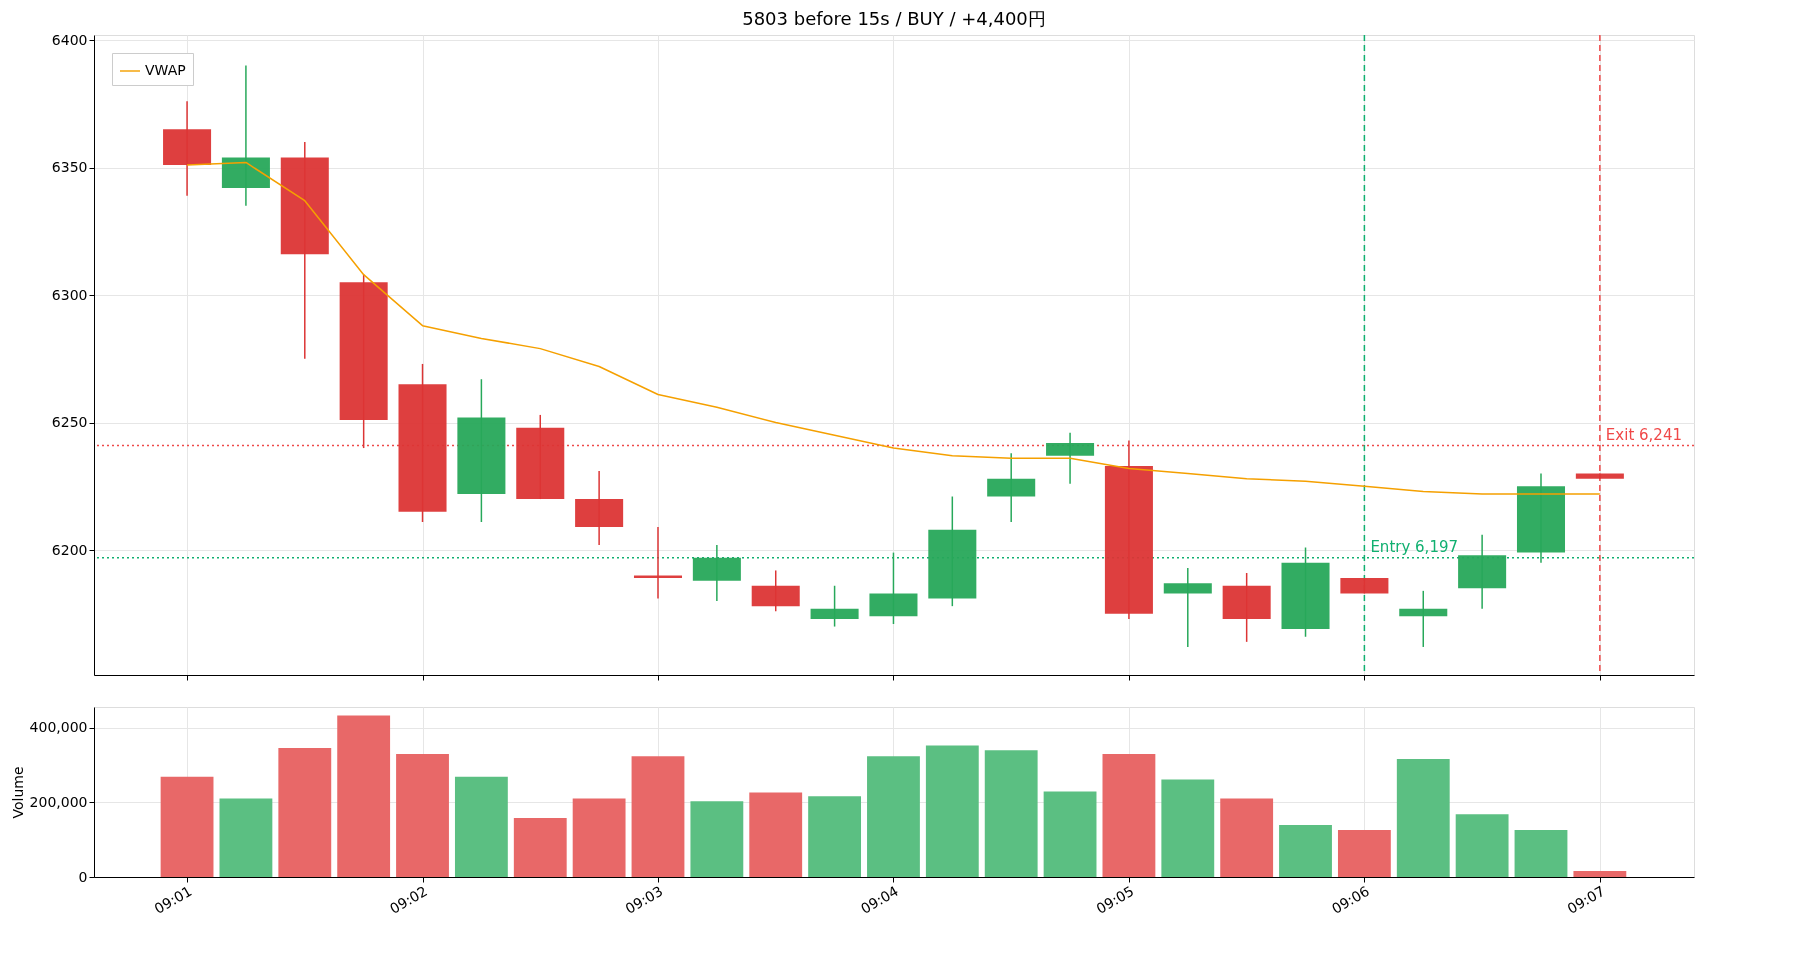 This screenshot has height=980, width=1820. Describe the element at coordinates (83, 876) in the screenshot. I see `y-tick-label: 0` at that location.